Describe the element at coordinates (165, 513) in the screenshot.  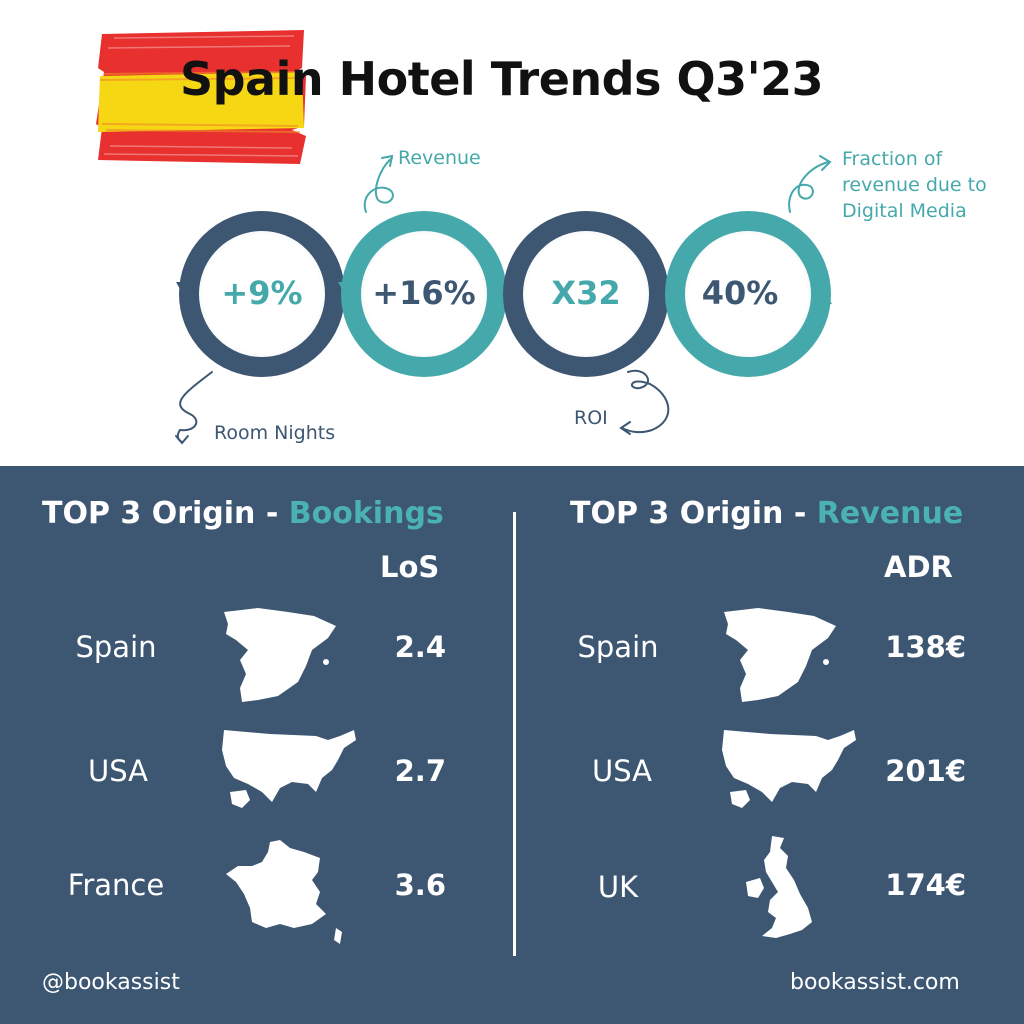
I see `bookings-title-prefix: TOP 3 Origin -` at that location.